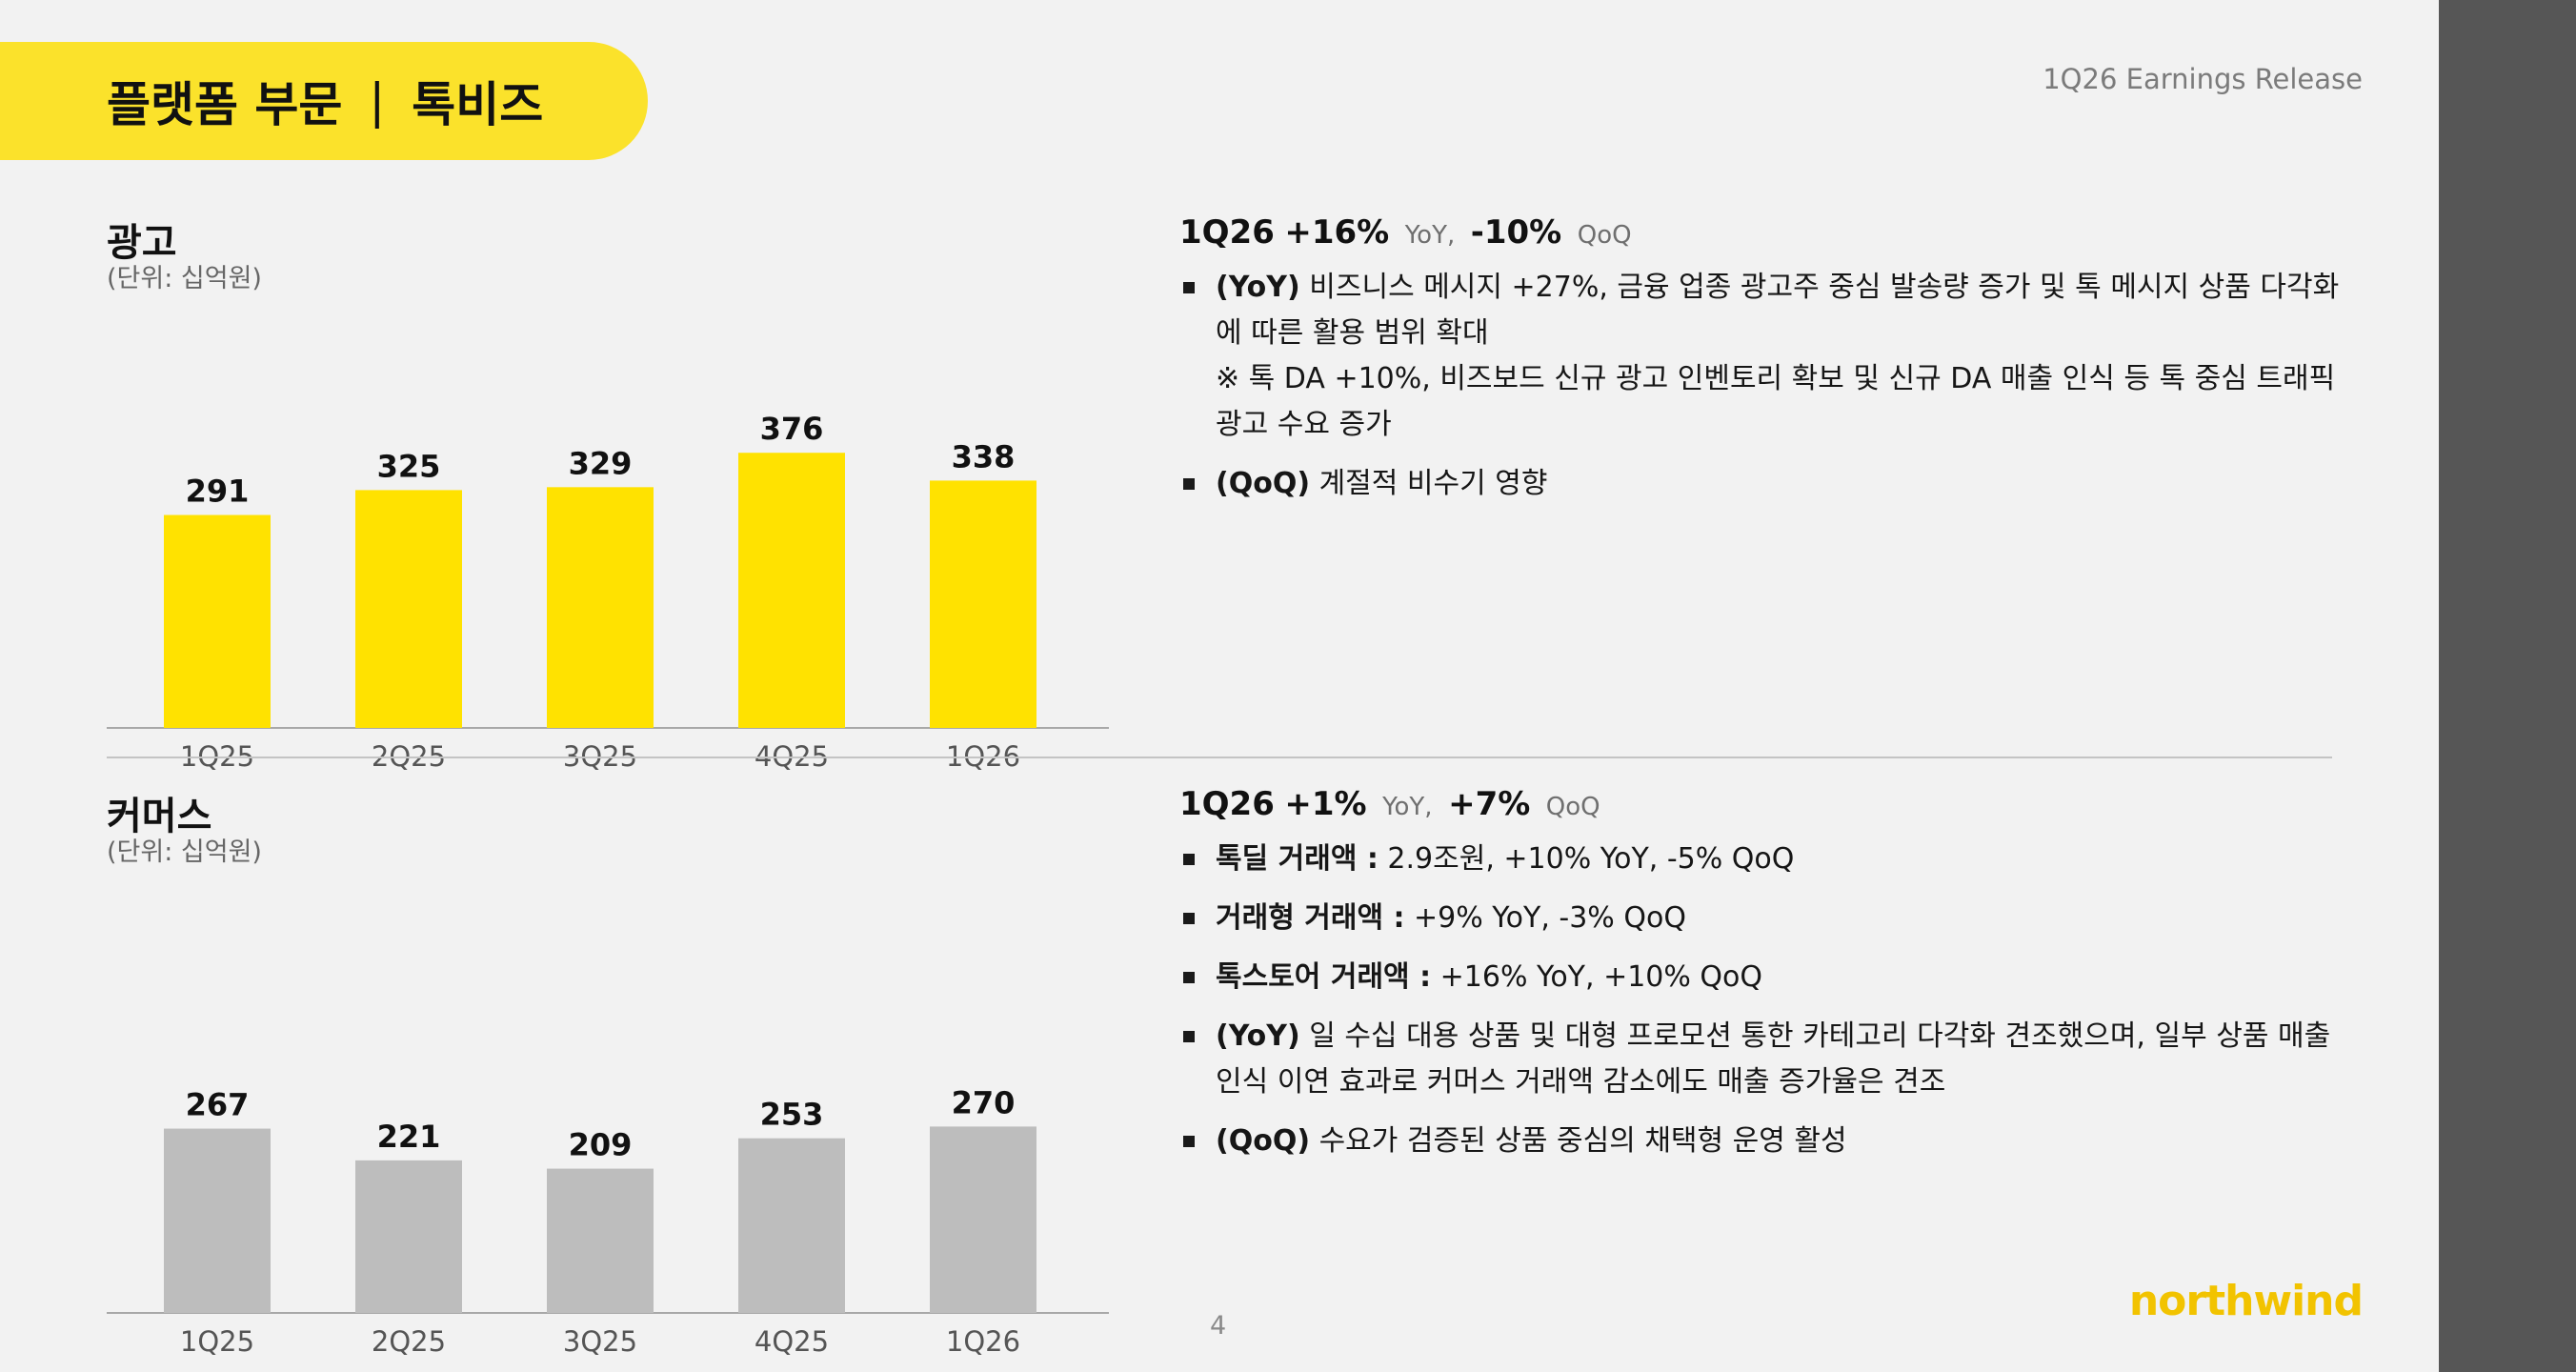 This screenshot has width=2576, height=1372. What do you see at coordinates (1337, 232) in the screenshot?
I see `ads-headline-yoy: +16%` at bounding box center [1337, 232].